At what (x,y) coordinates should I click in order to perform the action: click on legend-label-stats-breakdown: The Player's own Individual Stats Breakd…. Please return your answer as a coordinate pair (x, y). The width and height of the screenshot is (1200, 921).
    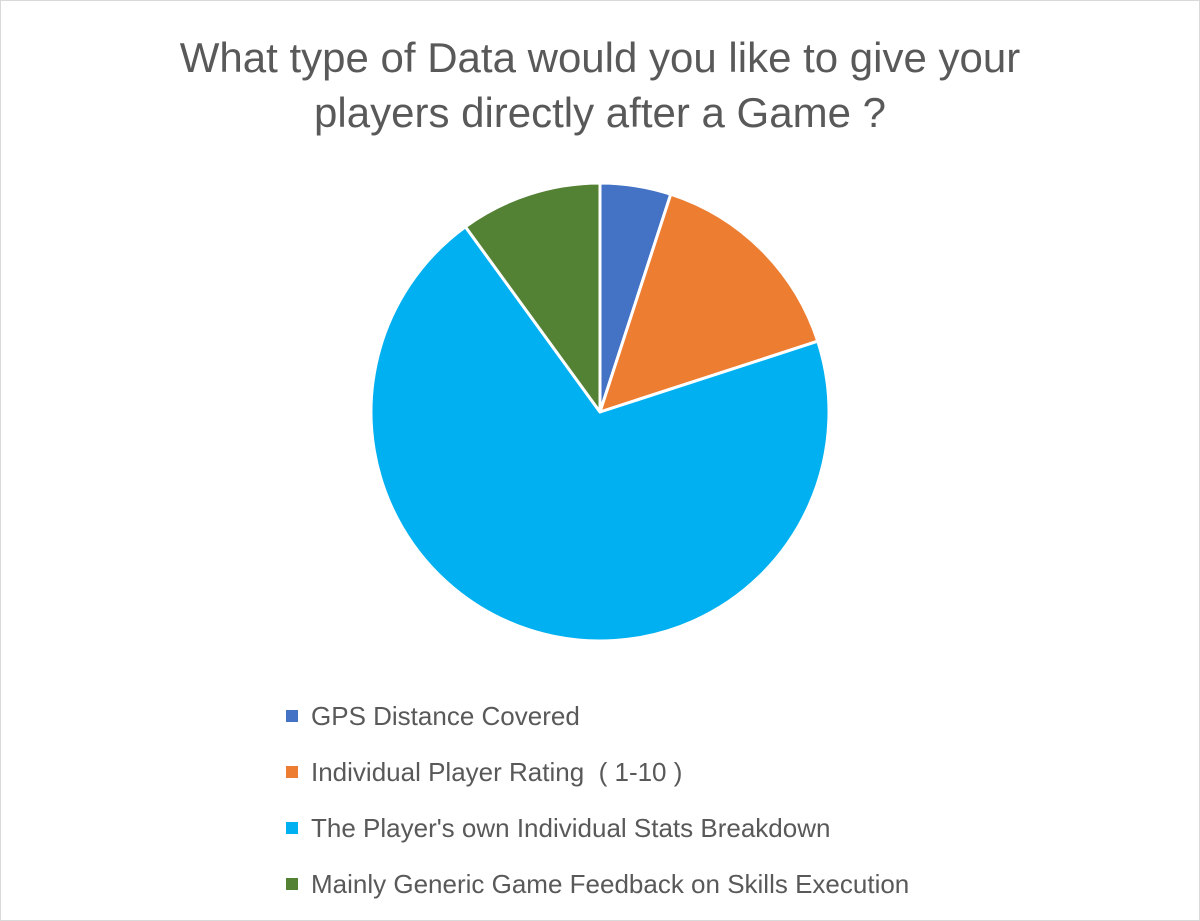
    Looking at the image, I should click on (571, 827).